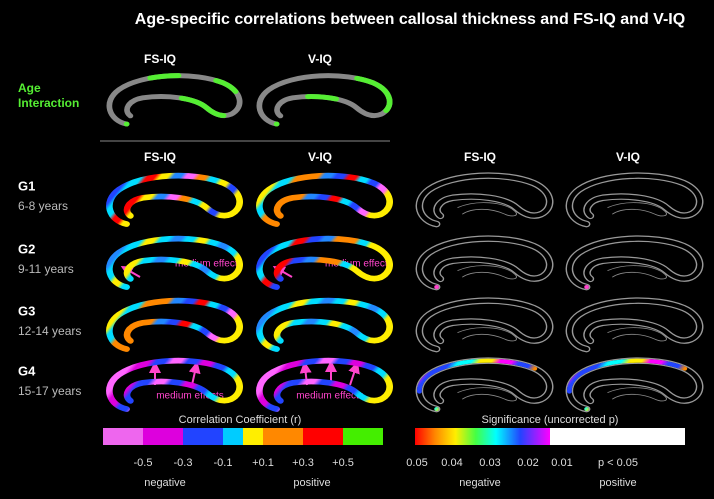  Describe the element at coordinates (26, 185) in the screenshot. I see `group-label: G1` at that location.